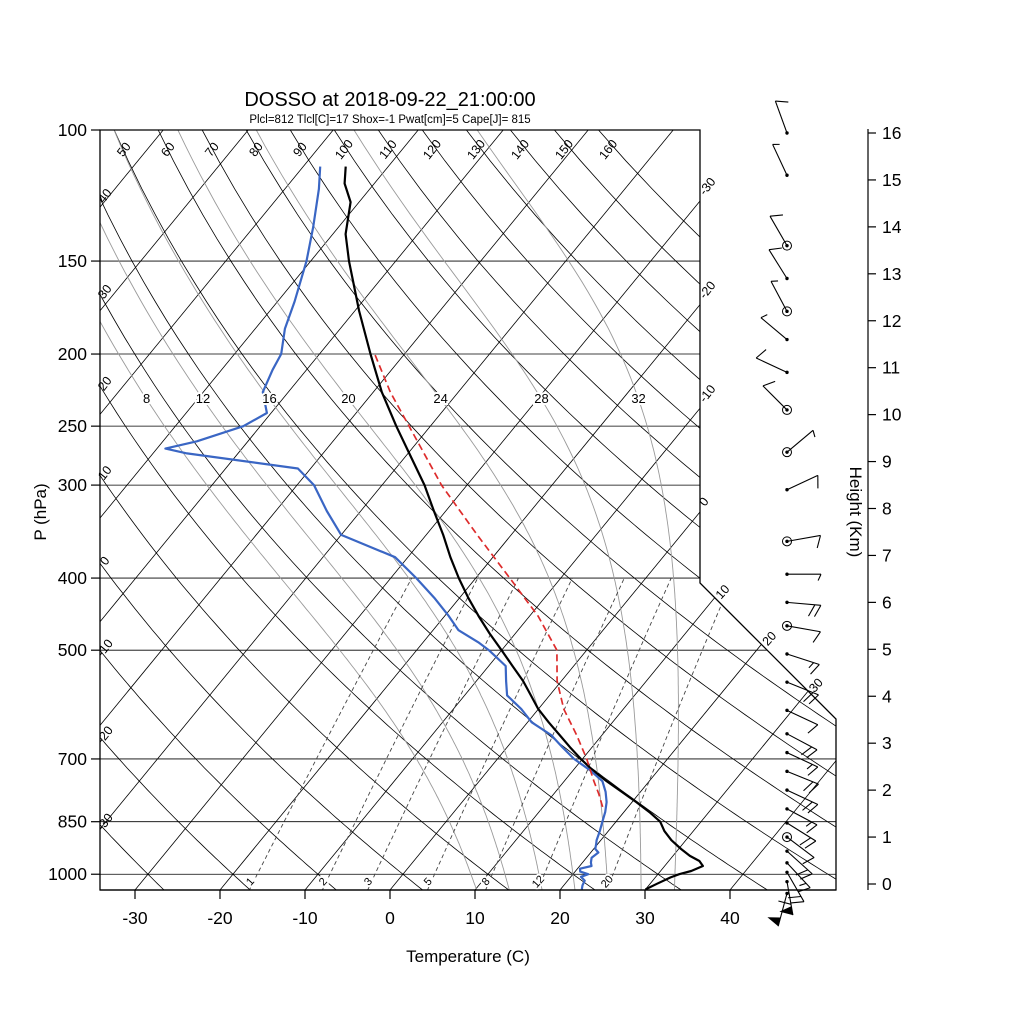  Describe the element at coordinates (72, 354) in the screenshot. I see `pressure-tick-label: 200` at that location.